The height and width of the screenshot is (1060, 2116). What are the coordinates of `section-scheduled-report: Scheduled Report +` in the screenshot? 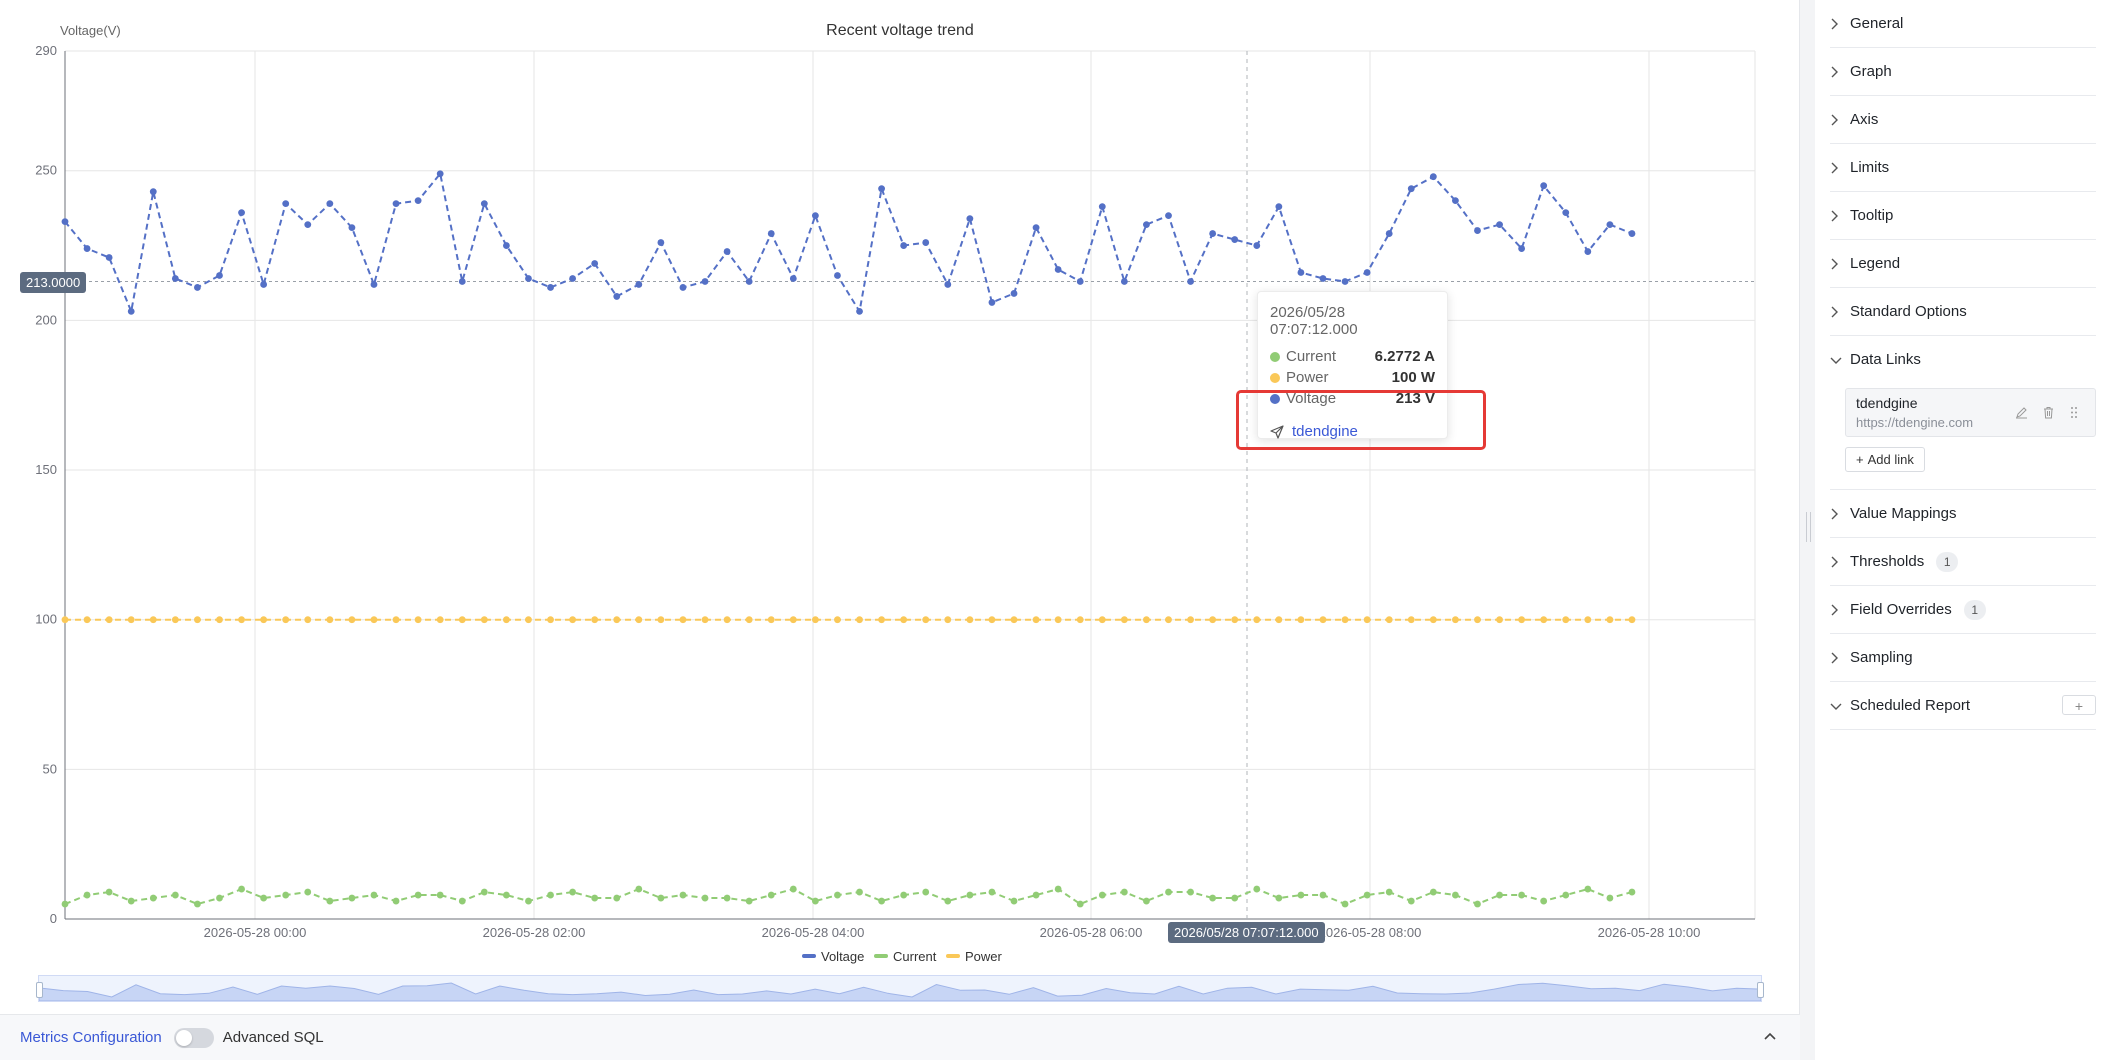 It's located at (1963, 706).